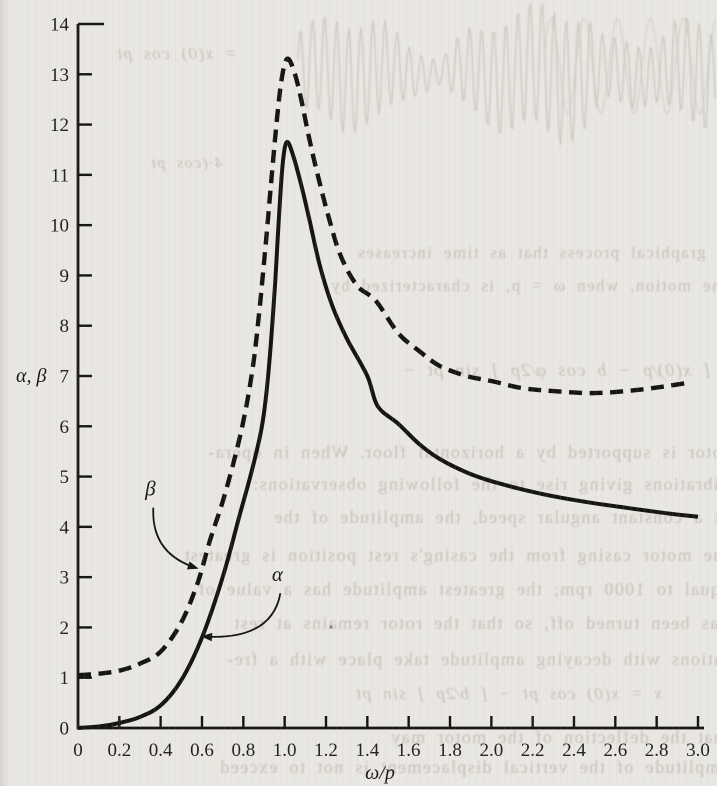 The height and width of the screenshot is (786, 717). I want to click on x-tick-label: 1.0, so click(285, 750).